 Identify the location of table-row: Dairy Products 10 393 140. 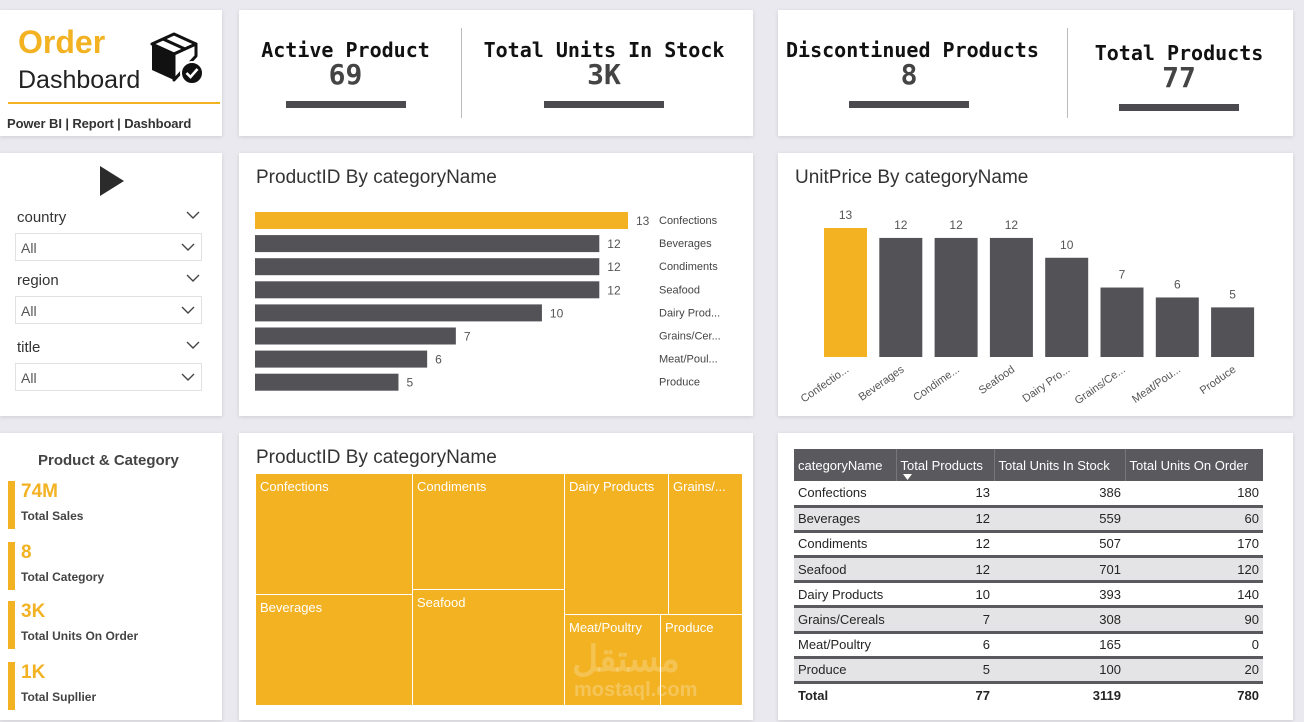
(1028, 594).